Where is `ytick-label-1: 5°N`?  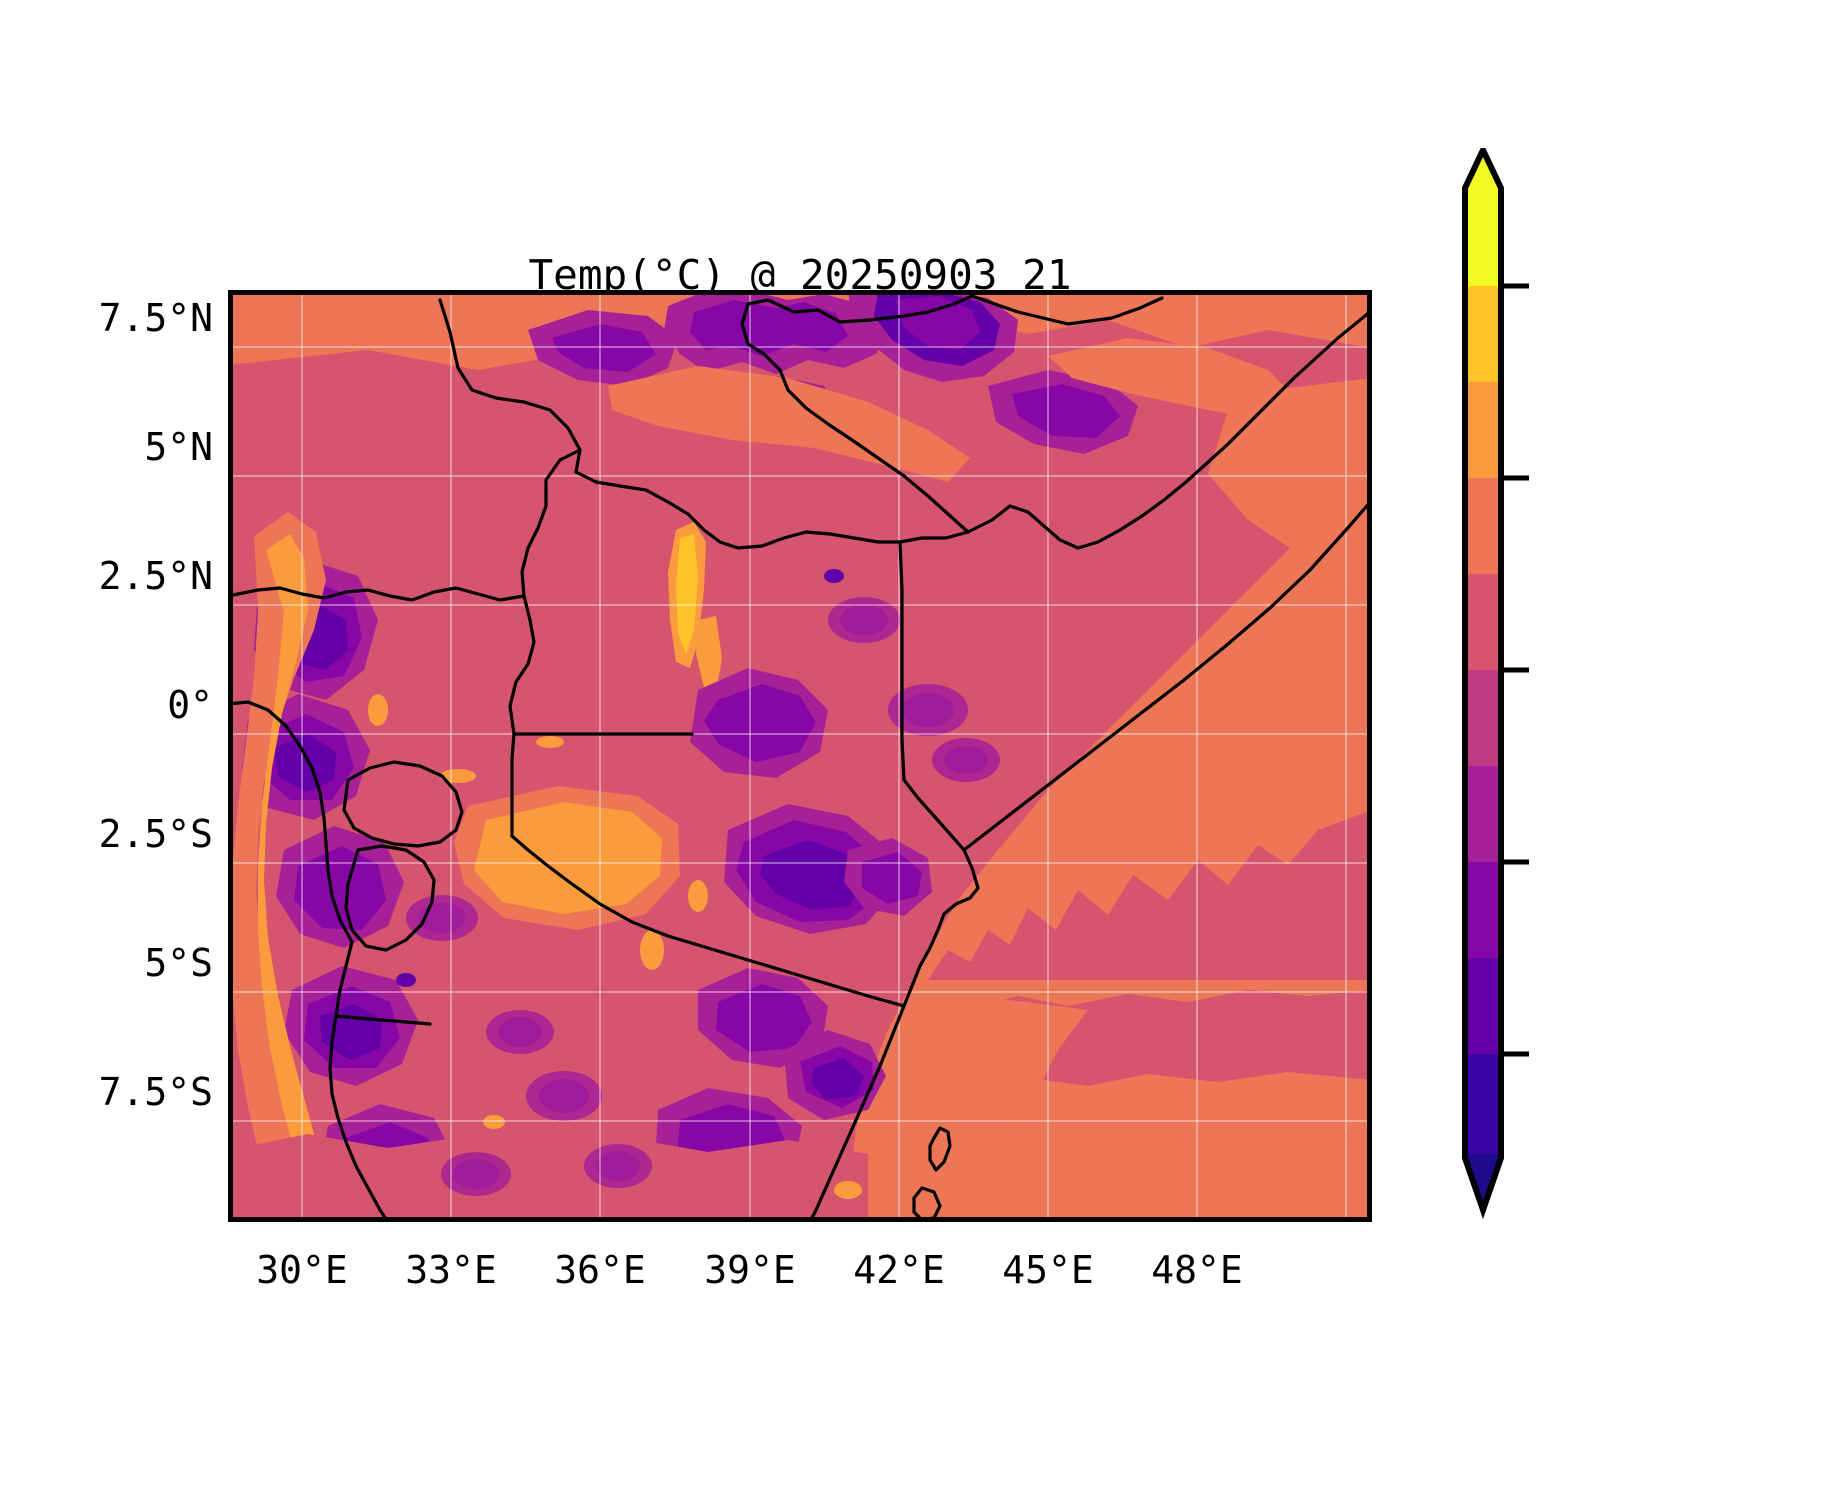 ytick-label-1: 5°N is located at coordinates (178, 447).